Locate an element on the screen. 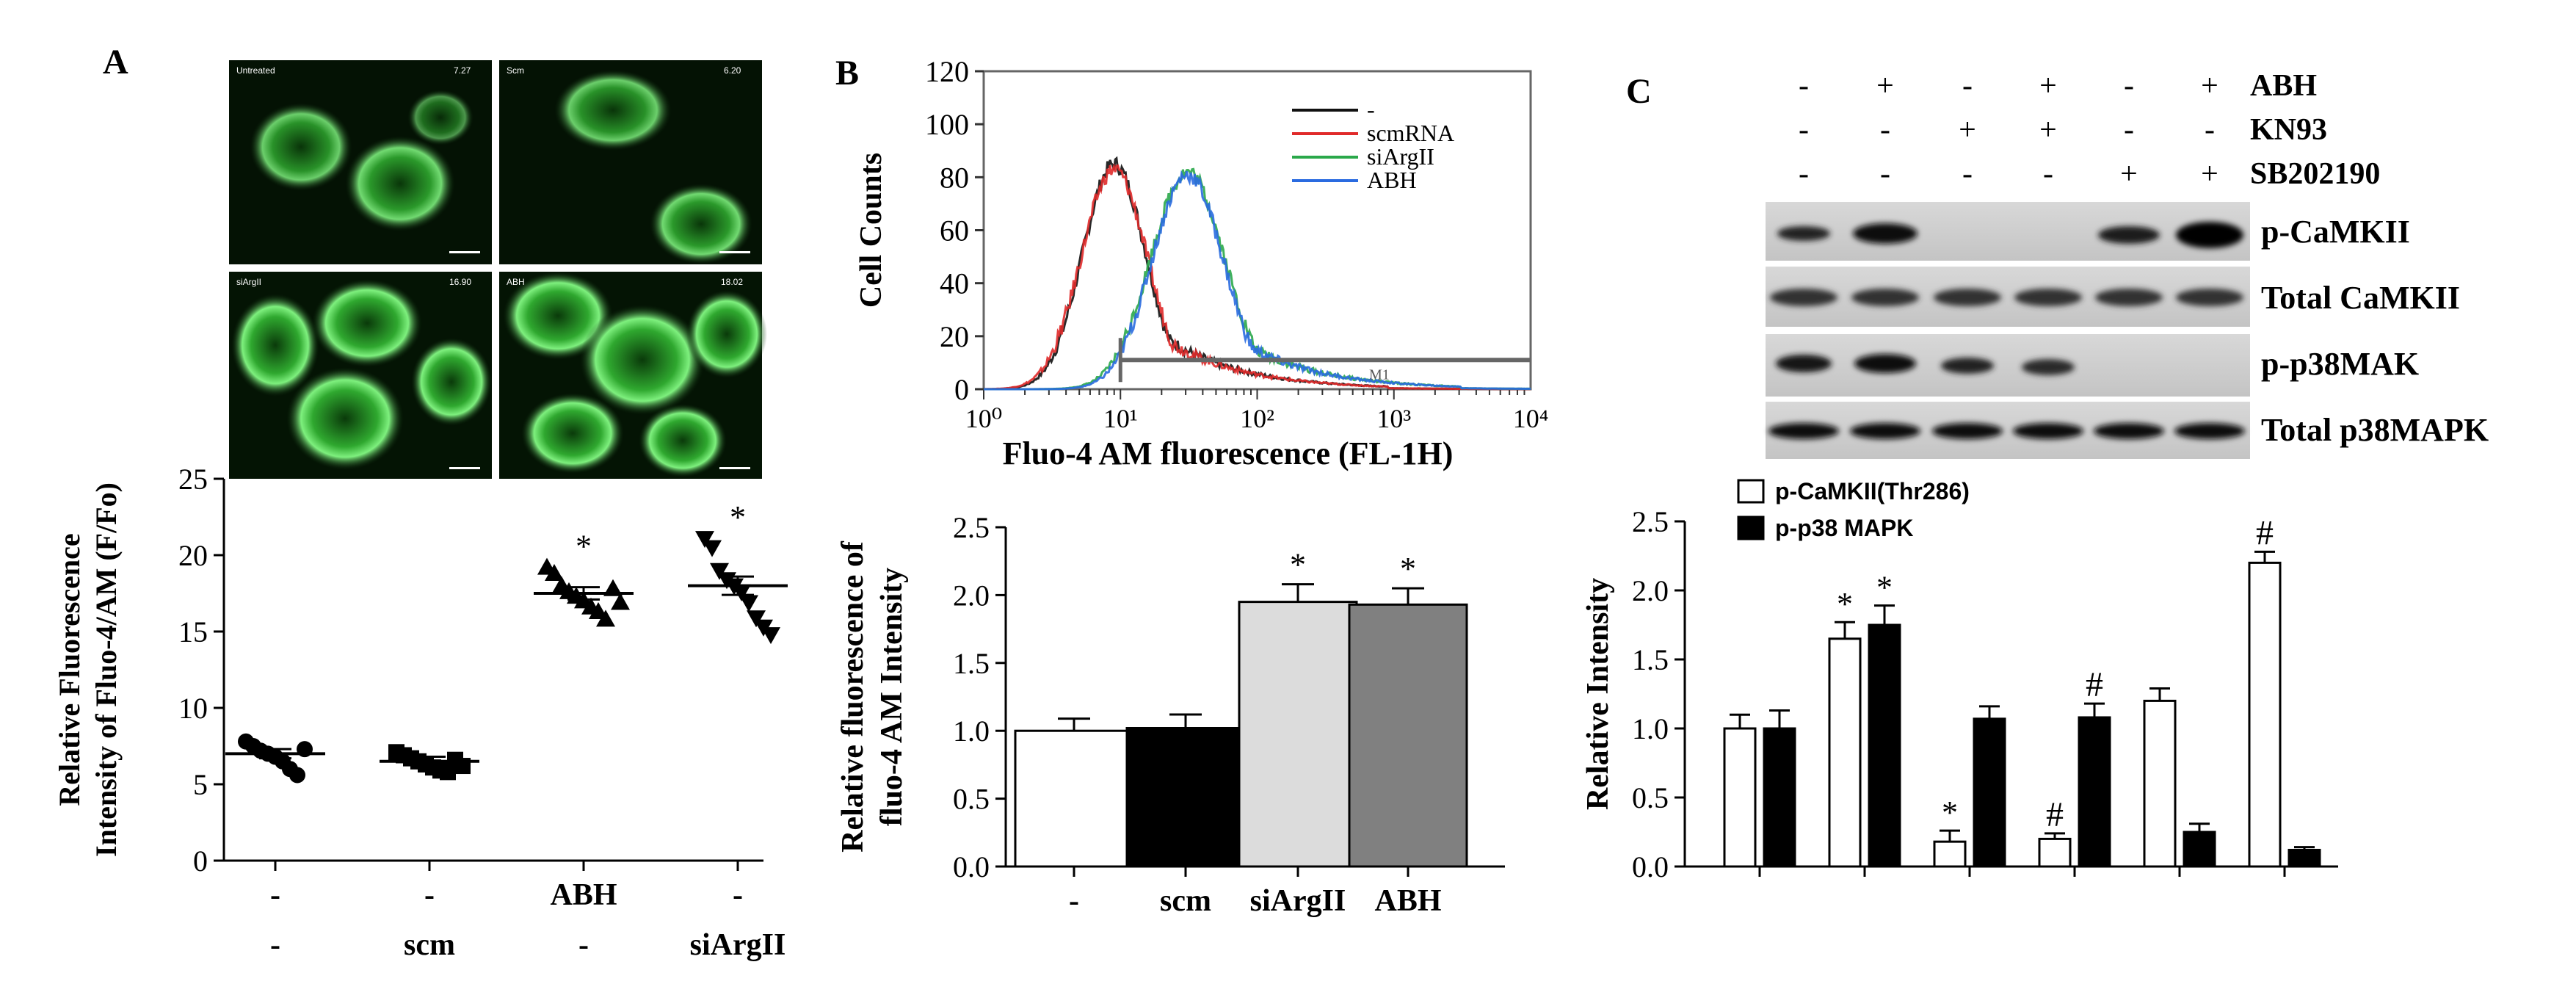  y-tick-label: 25 is located at coordinates (193, 480).